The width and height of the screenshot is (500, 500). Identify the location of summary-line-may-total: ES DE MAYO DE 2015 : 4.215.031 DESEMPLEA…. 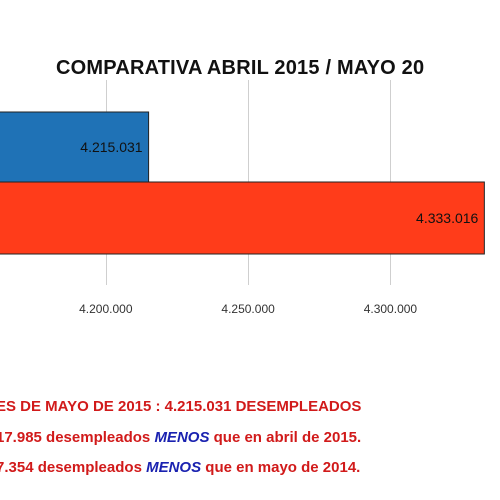
(180, 406).